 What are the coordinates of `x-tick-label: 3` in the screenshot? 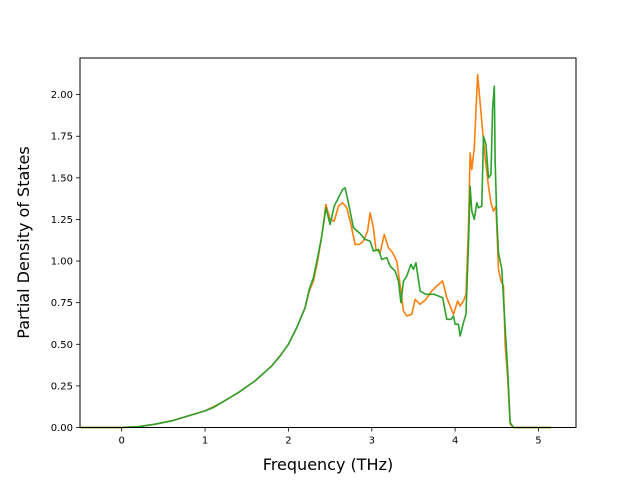 It's located at (372, 441).